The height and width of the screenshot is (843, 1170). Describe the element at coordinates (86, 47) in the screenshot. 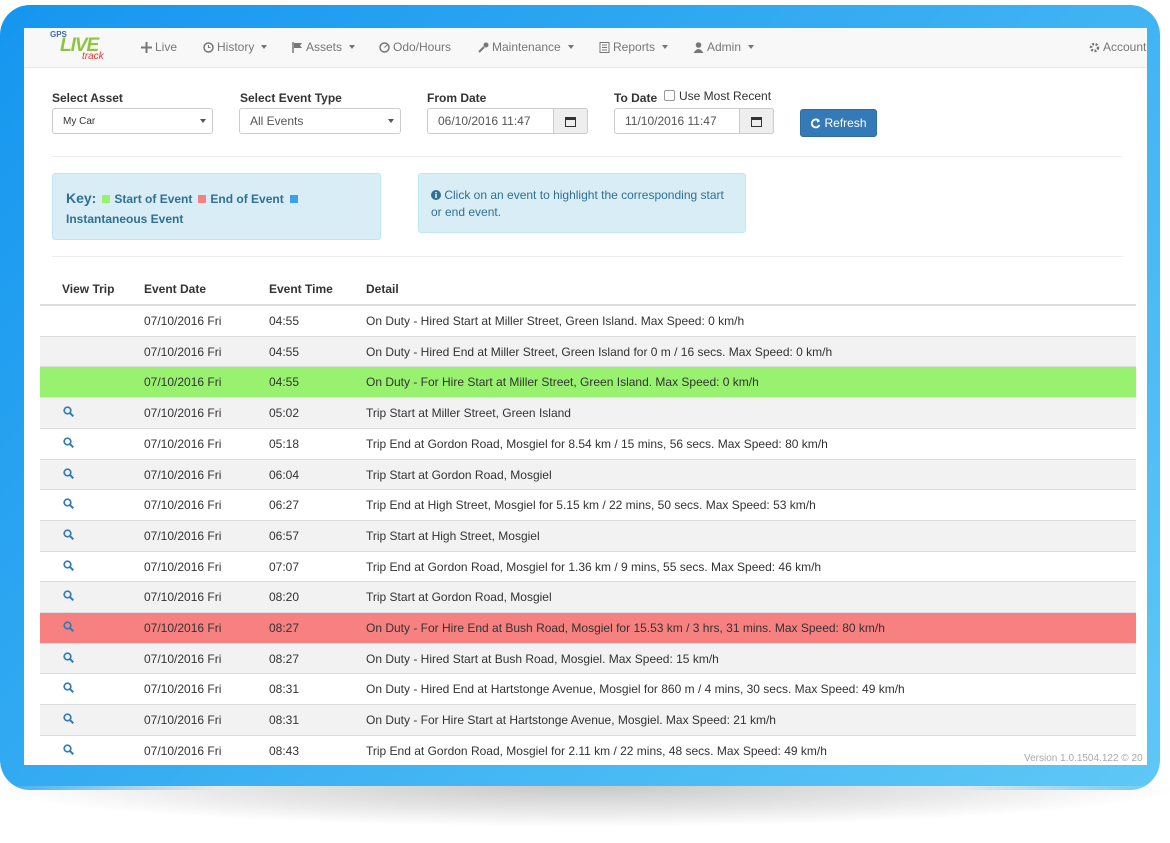

I see `logo: GPS LIVE track` at that location.